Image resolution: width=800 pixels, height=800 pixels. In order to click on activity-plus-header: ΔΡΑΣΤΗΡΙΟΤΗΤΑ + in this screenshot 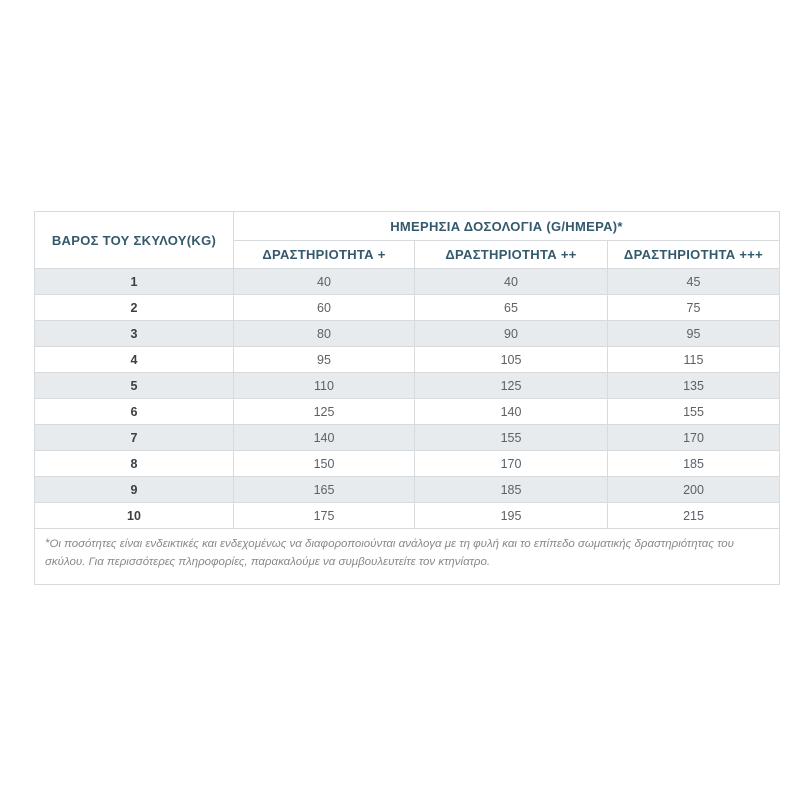, I will do `click(324, 254)`.